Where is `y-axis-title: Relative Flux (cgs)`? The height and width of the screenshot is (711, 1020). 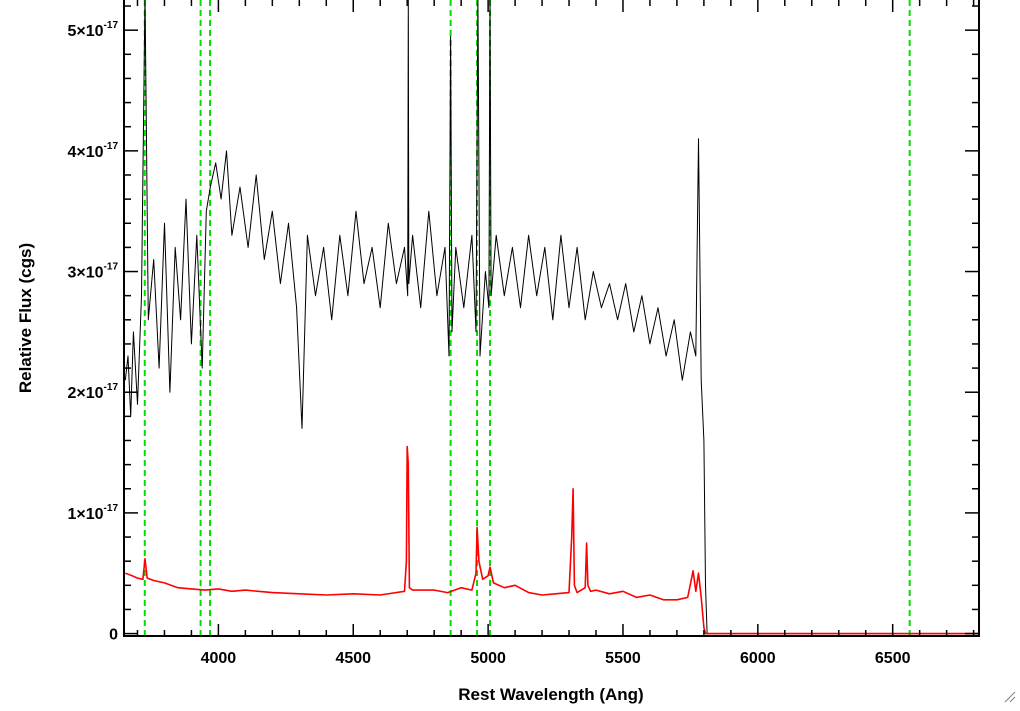
y-axis-title: Relative Flux (cgs) is located at coordinates (25, 318).